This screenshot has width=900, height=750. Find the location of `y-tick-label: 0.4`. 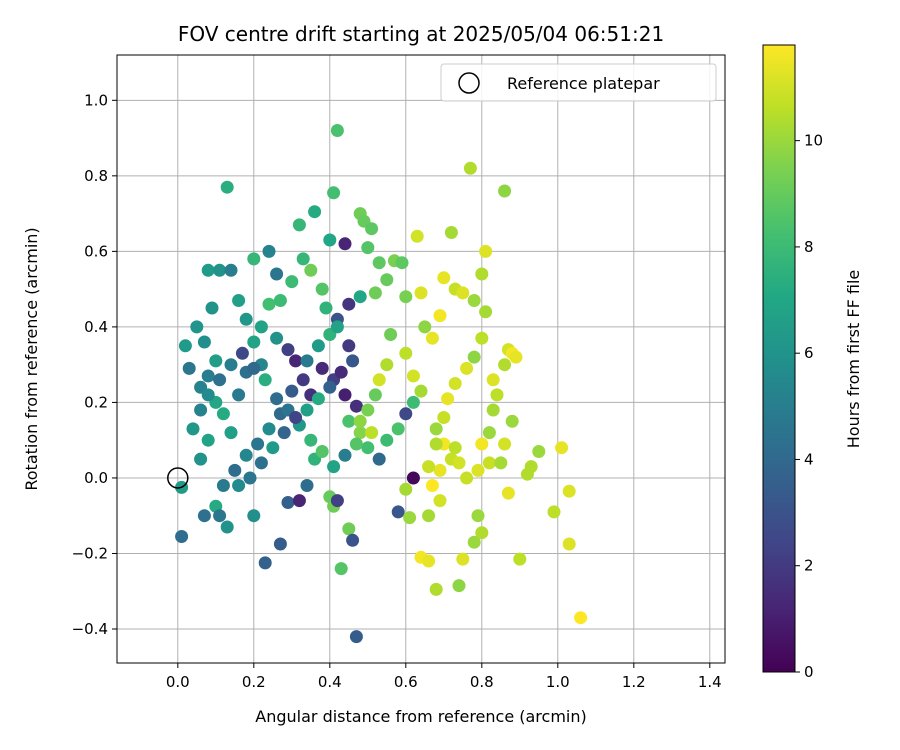

y-tick-label: 0.4 is located at coordinates (96, 327).